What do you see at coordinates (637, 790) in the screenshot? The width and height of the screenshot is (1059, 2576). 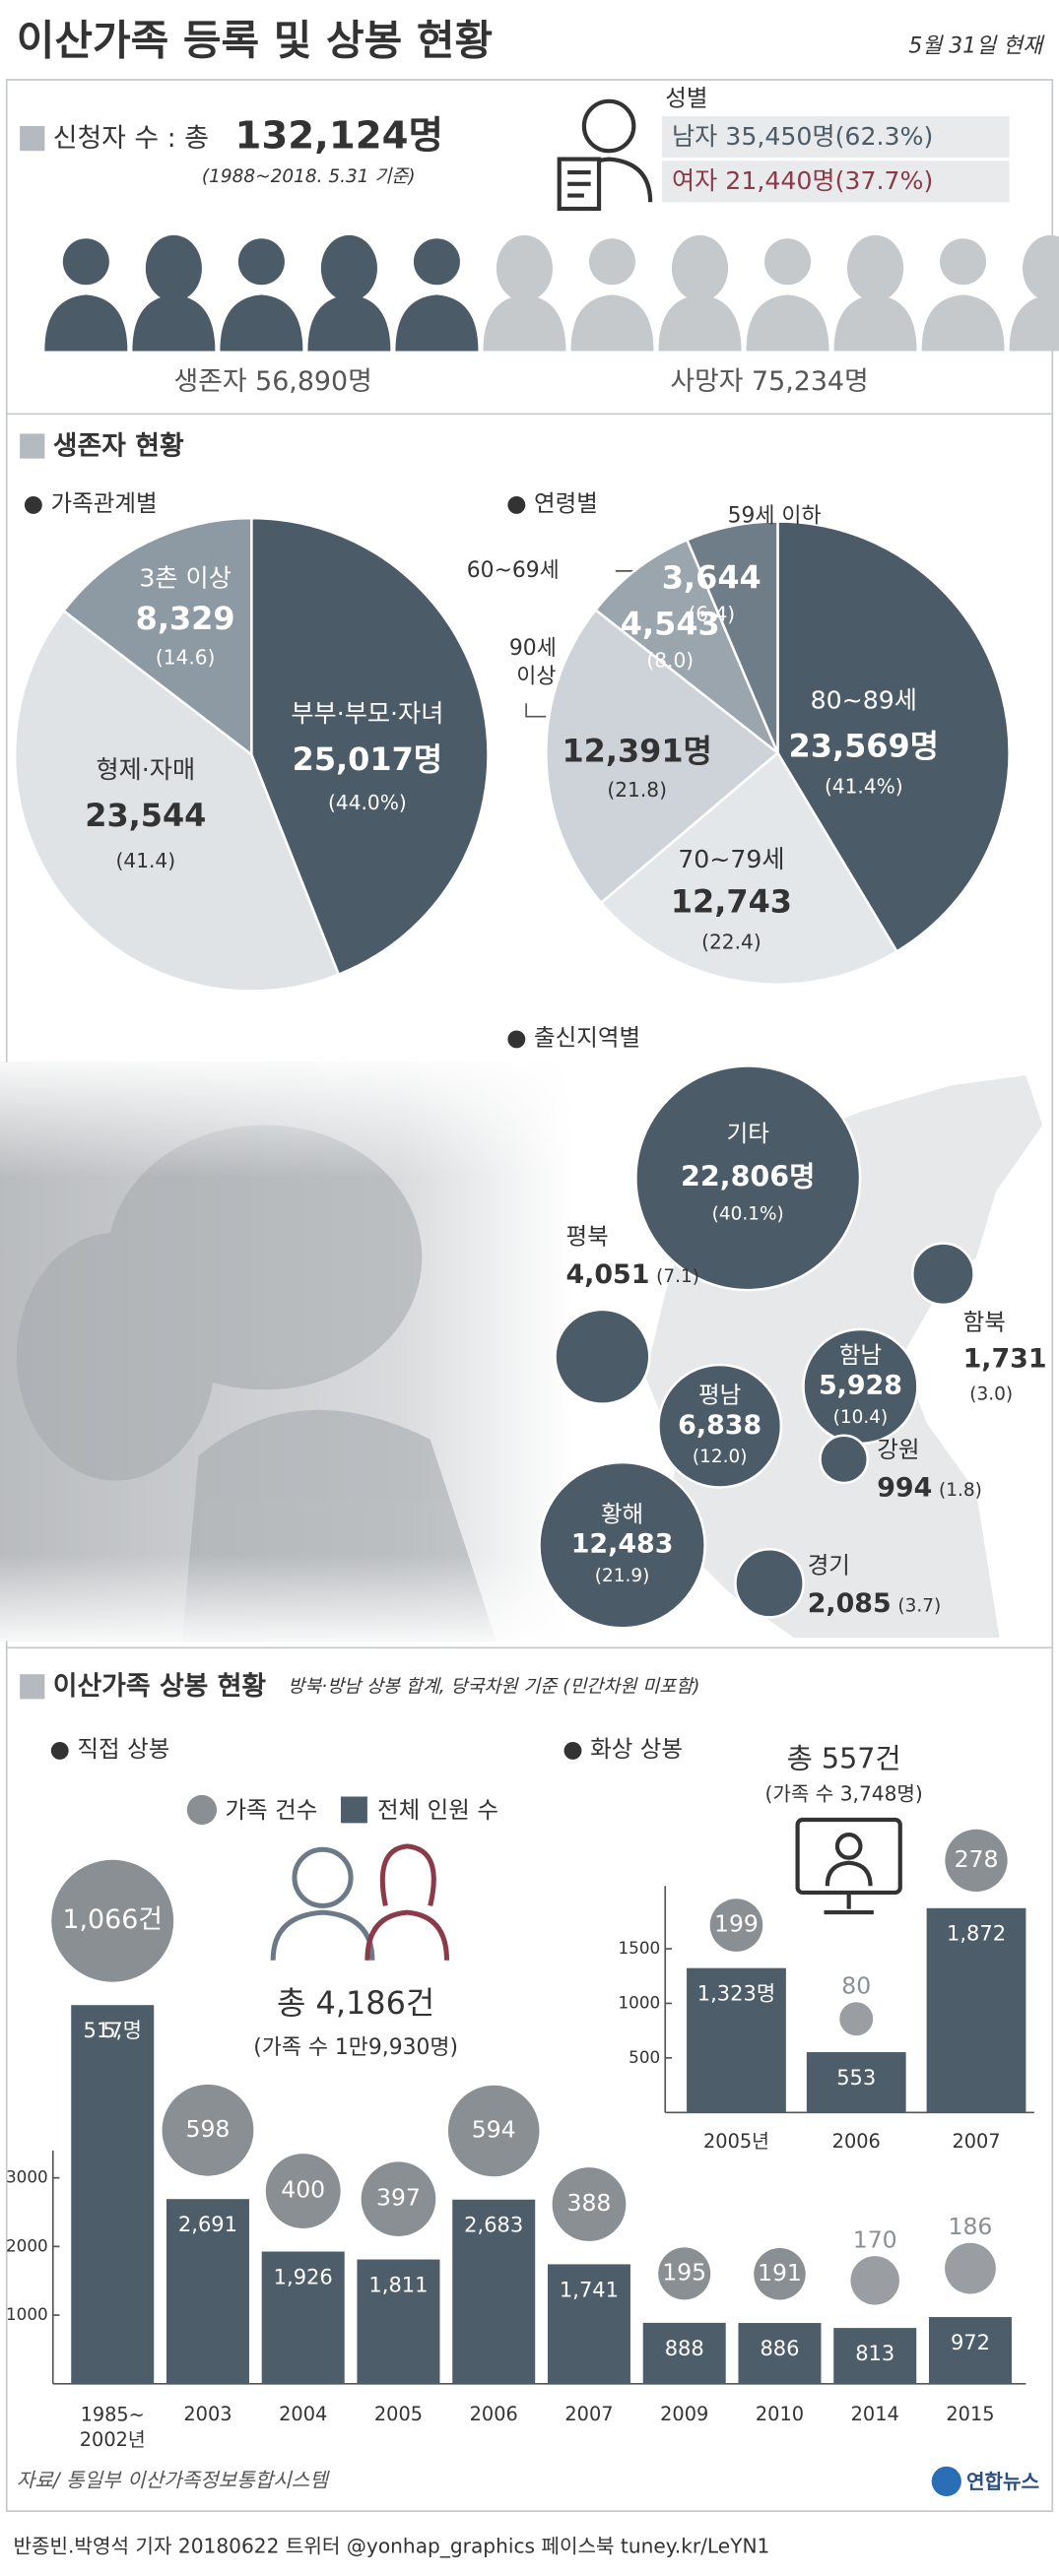 I see `slice-percent: (21.8)` at bounding box center [637, 790].